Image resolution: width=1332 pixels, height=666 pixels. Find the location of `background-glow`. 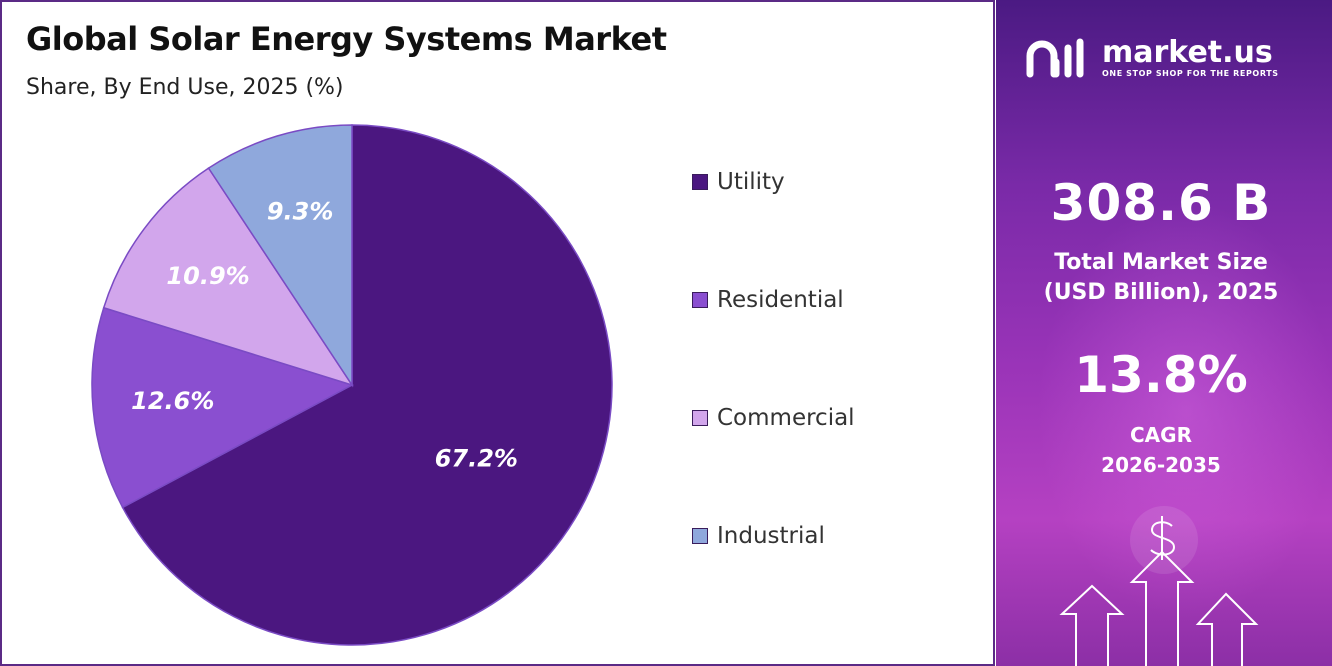

background-glow is located at coordinates (1184, 410).